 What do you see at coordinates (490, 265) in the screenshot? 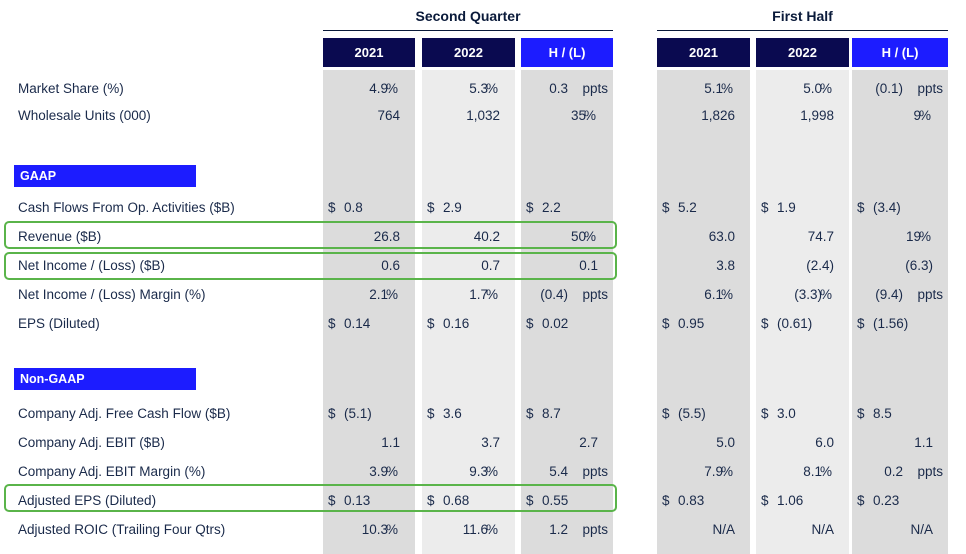
I see `cell-value: 0.7` at bounding box center [490, 265].